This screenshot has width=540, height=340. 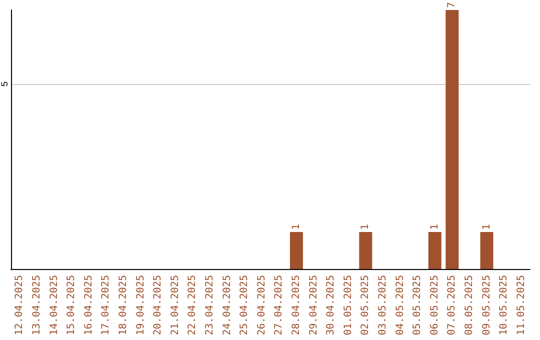 I want to click on x-tick-label: 27.04.2025, so click(x=279, y=305).